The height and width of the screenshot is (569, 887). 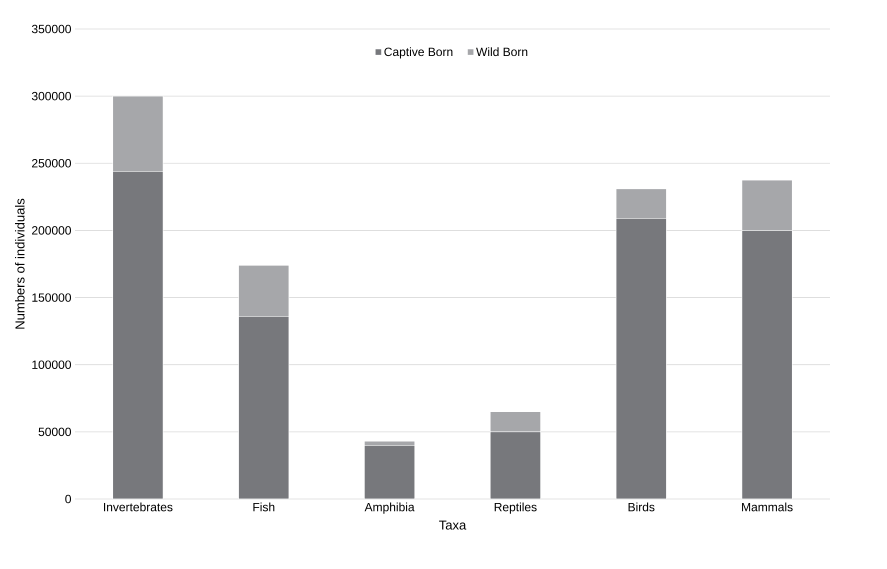 I want to click on legend-label: Wild Born, so click(x=502, y=51).